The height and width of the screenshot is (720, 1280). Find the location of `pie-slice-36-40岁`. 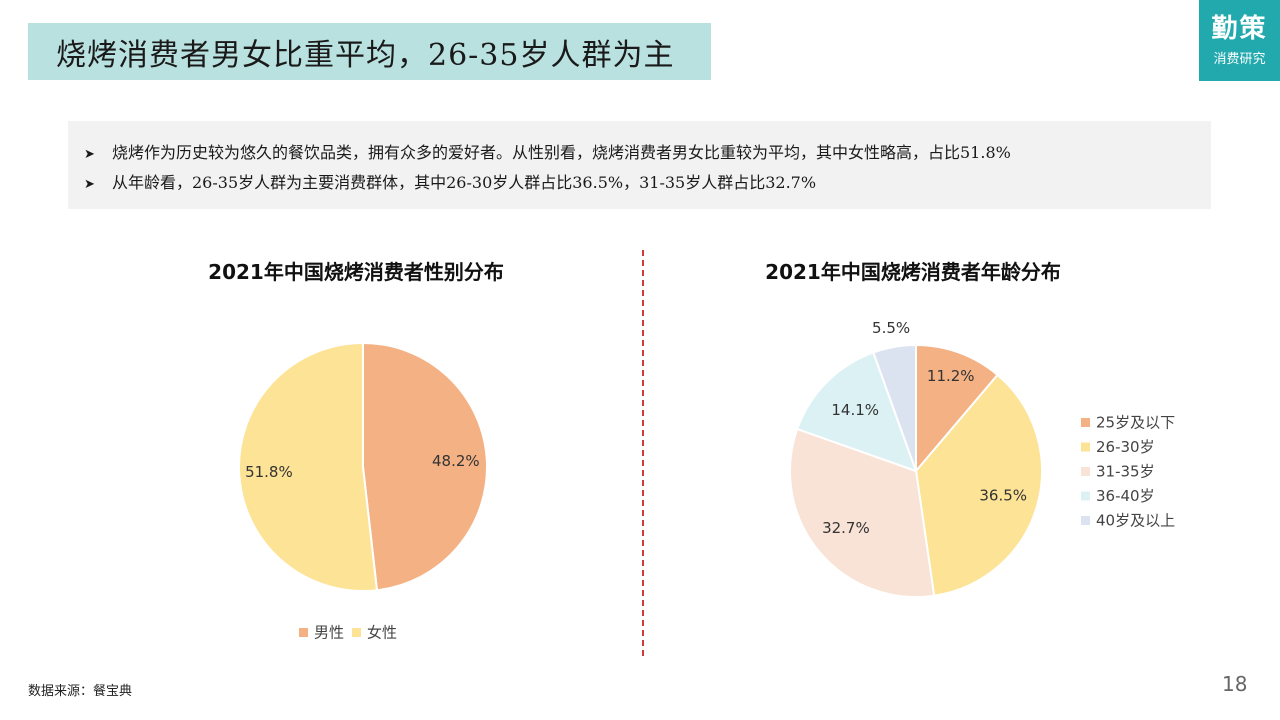

pie-slice-36-40岁 is located at coordinates (856, 412).